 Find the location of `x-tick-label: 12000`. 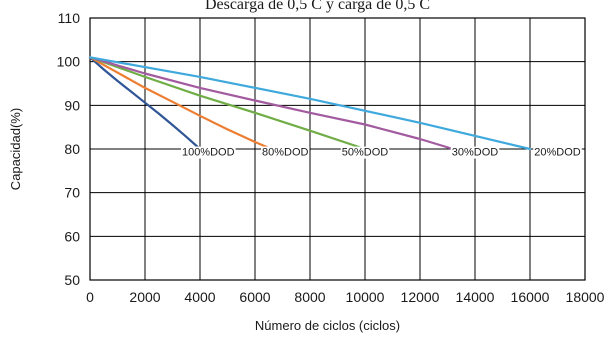

x-tick-label: 12000 is located at coordinates (420, 297).